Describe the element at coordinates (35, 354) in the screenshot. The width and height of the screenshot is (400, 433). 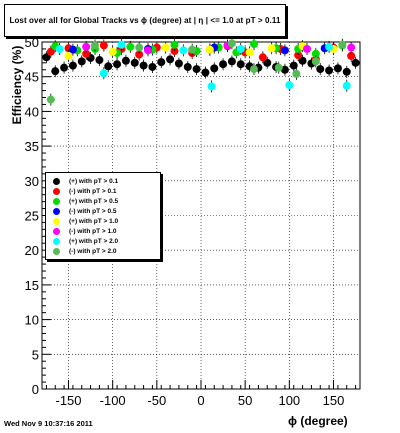
I see `y-tick-label: 5` at that location.